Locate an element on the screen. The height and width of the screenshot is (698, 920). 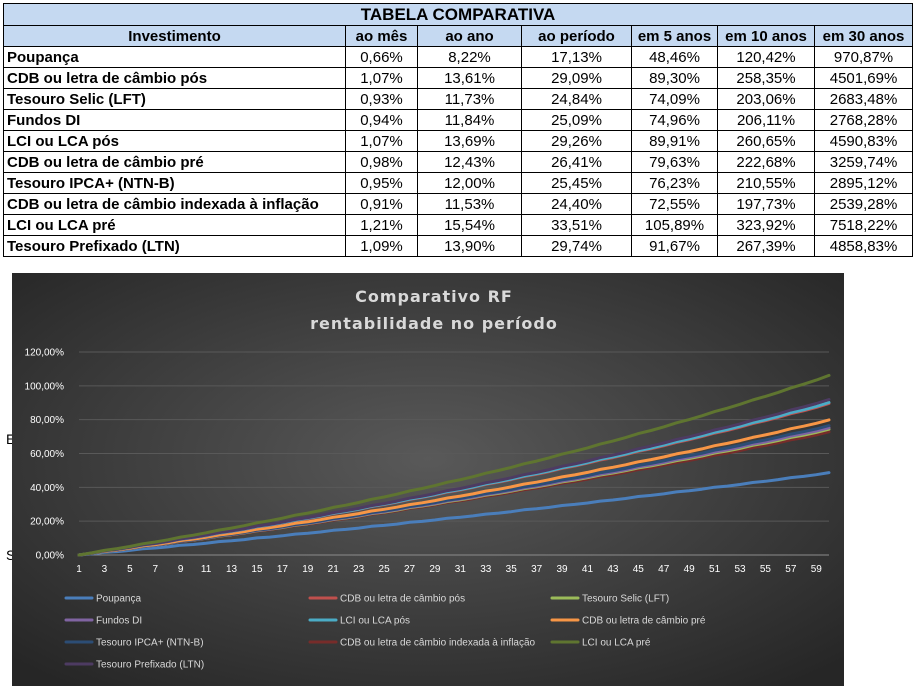
x-tick-label: 21 is located at coordinates (334, 569).